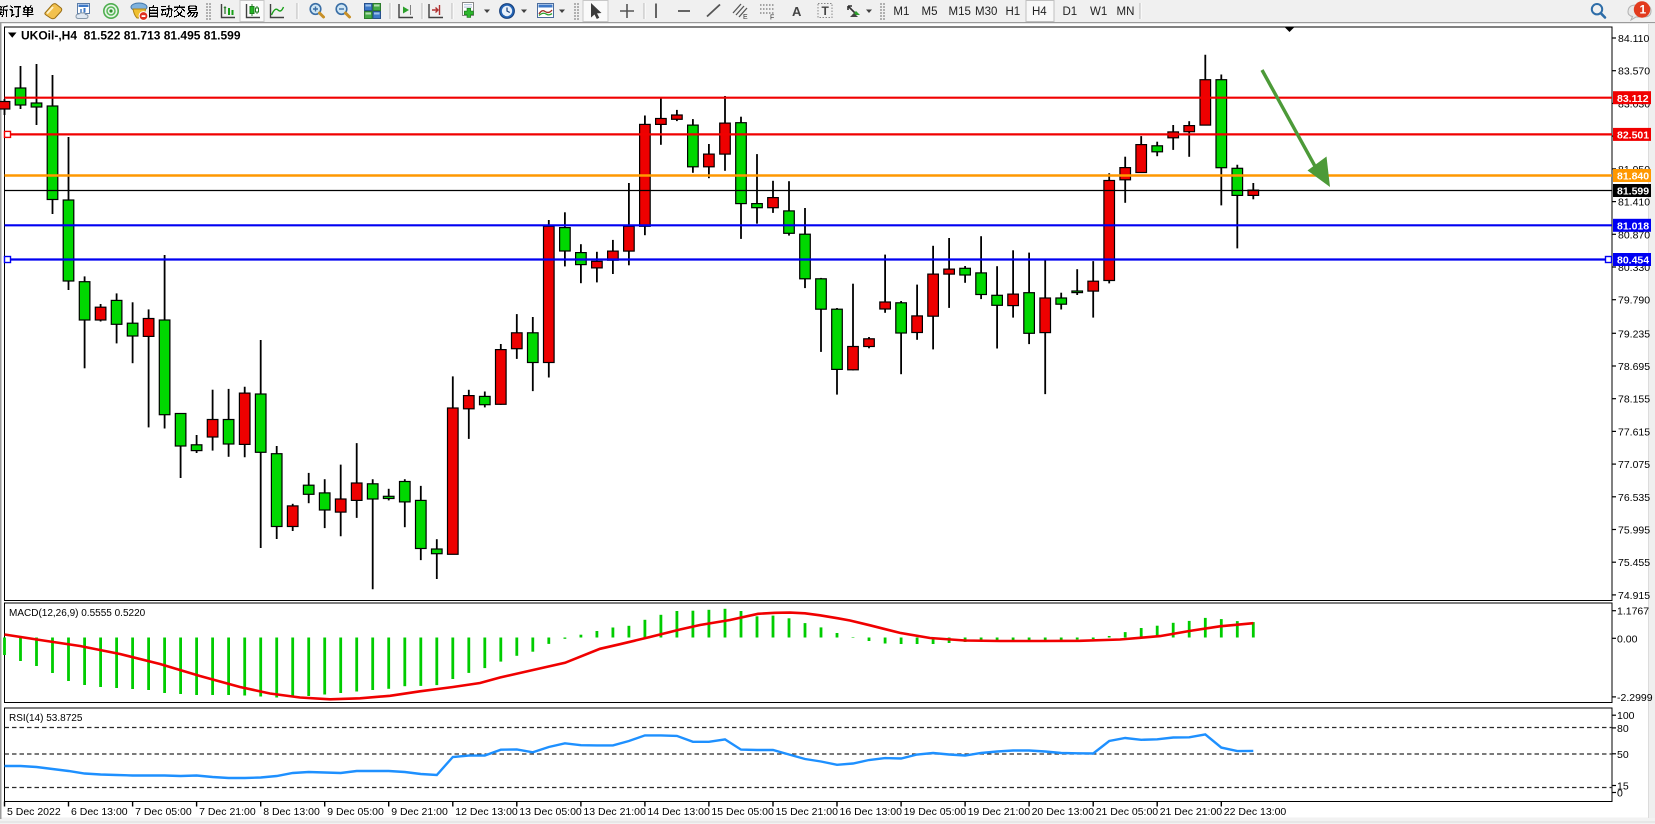 Image resolution: width=1655 pixels, height=824 pixels. Describe the element at coordinates (807, 812) in the screenshot. I see `svg-text: 15 Dec 21:00` at that location.